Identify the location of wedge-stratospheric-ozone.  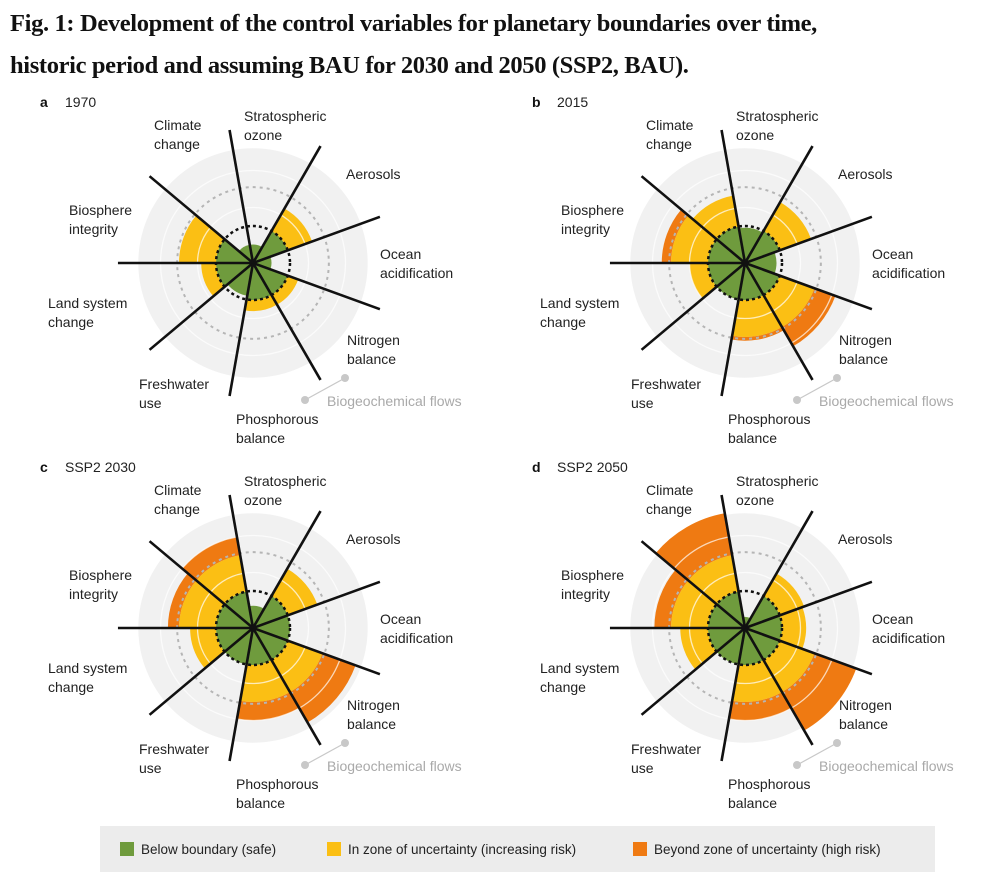
(750, 245).